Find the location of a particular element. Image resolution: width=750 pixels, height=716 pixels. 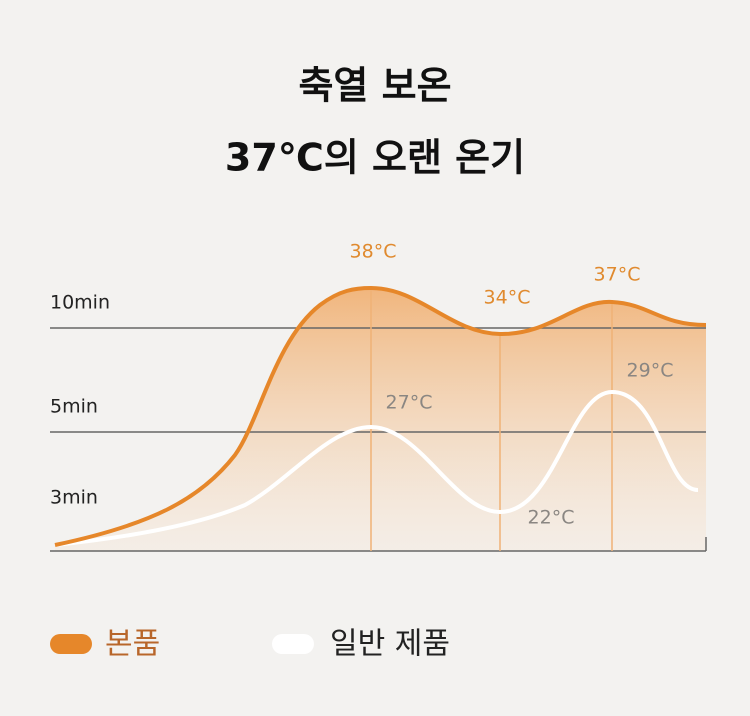

y-label: 3min is located at coordinates (74, 498).